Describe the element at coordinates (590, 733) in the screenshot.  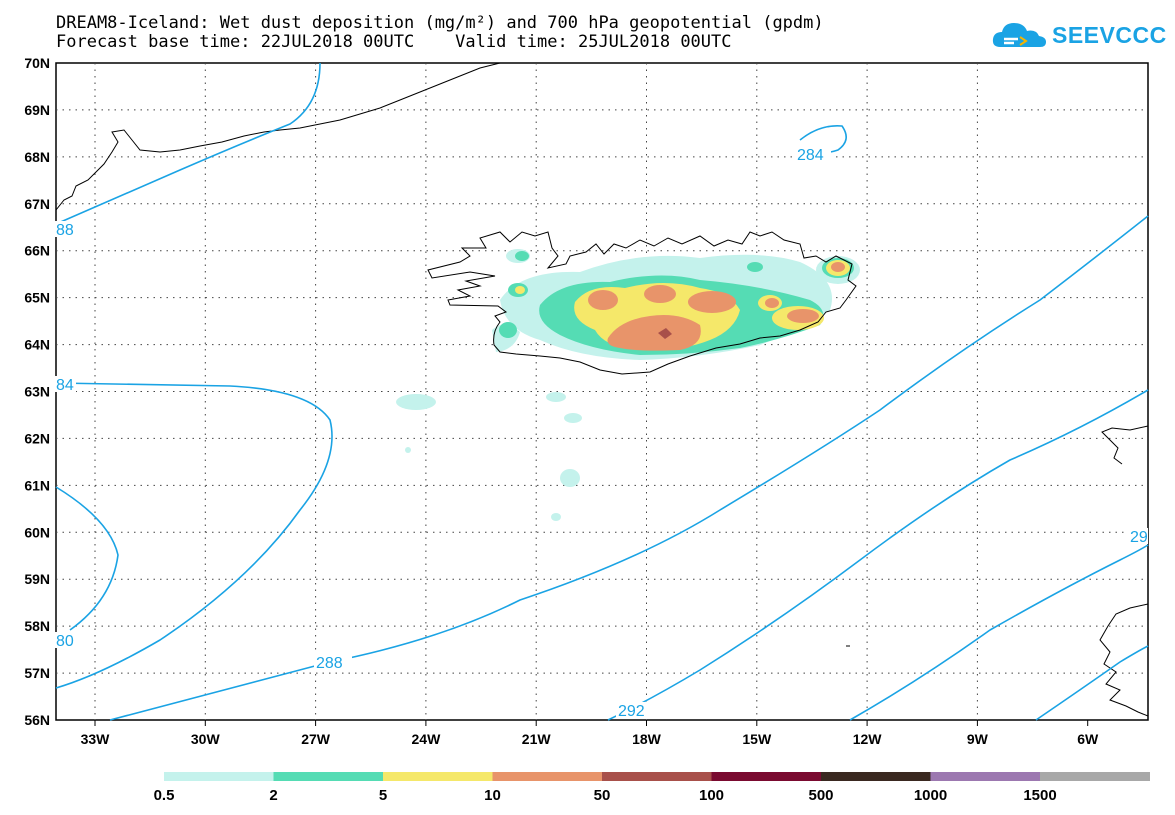
I see `longitude-labels: 33W 30W 27W 24W 21W 18W 15W 12W 9W 6W` at that location.